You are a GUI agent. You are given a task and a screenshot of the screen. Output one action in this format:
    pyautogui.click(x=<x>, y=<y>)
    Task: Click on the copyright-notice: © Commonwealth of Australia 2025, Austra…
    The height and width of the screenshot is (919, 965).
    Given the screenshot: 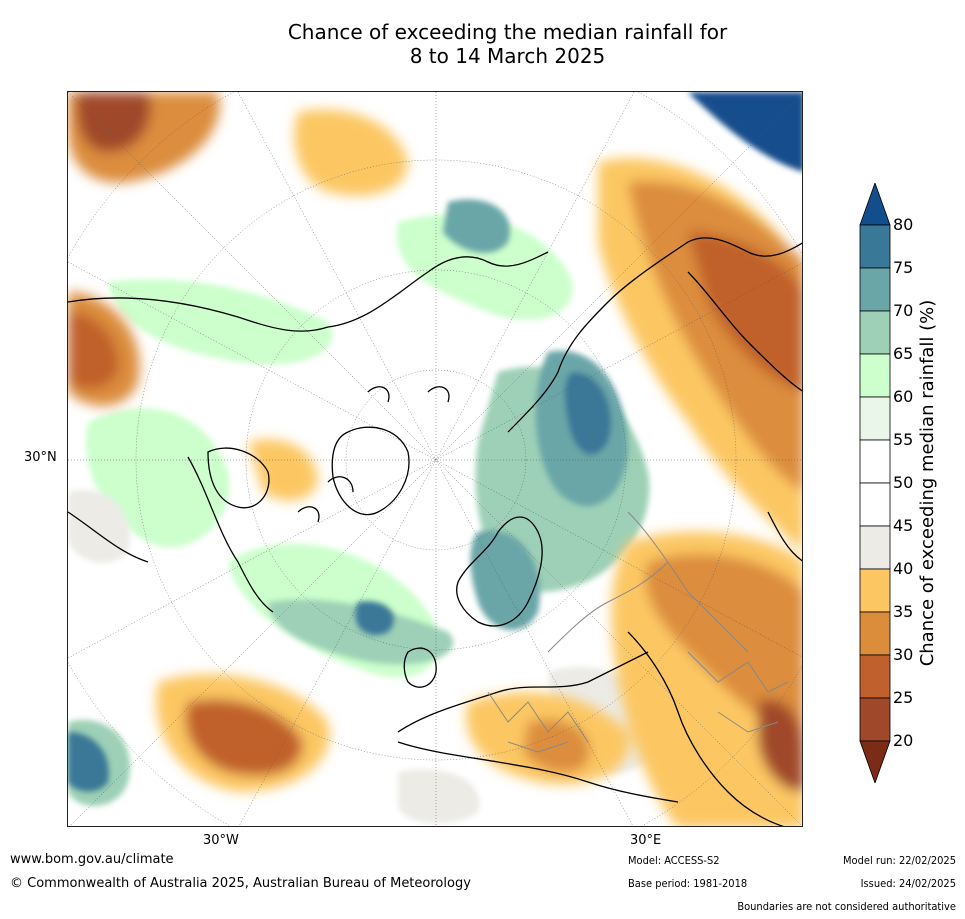 What is the action you would take?
    pyautogui.click(x=240, y=883)
    